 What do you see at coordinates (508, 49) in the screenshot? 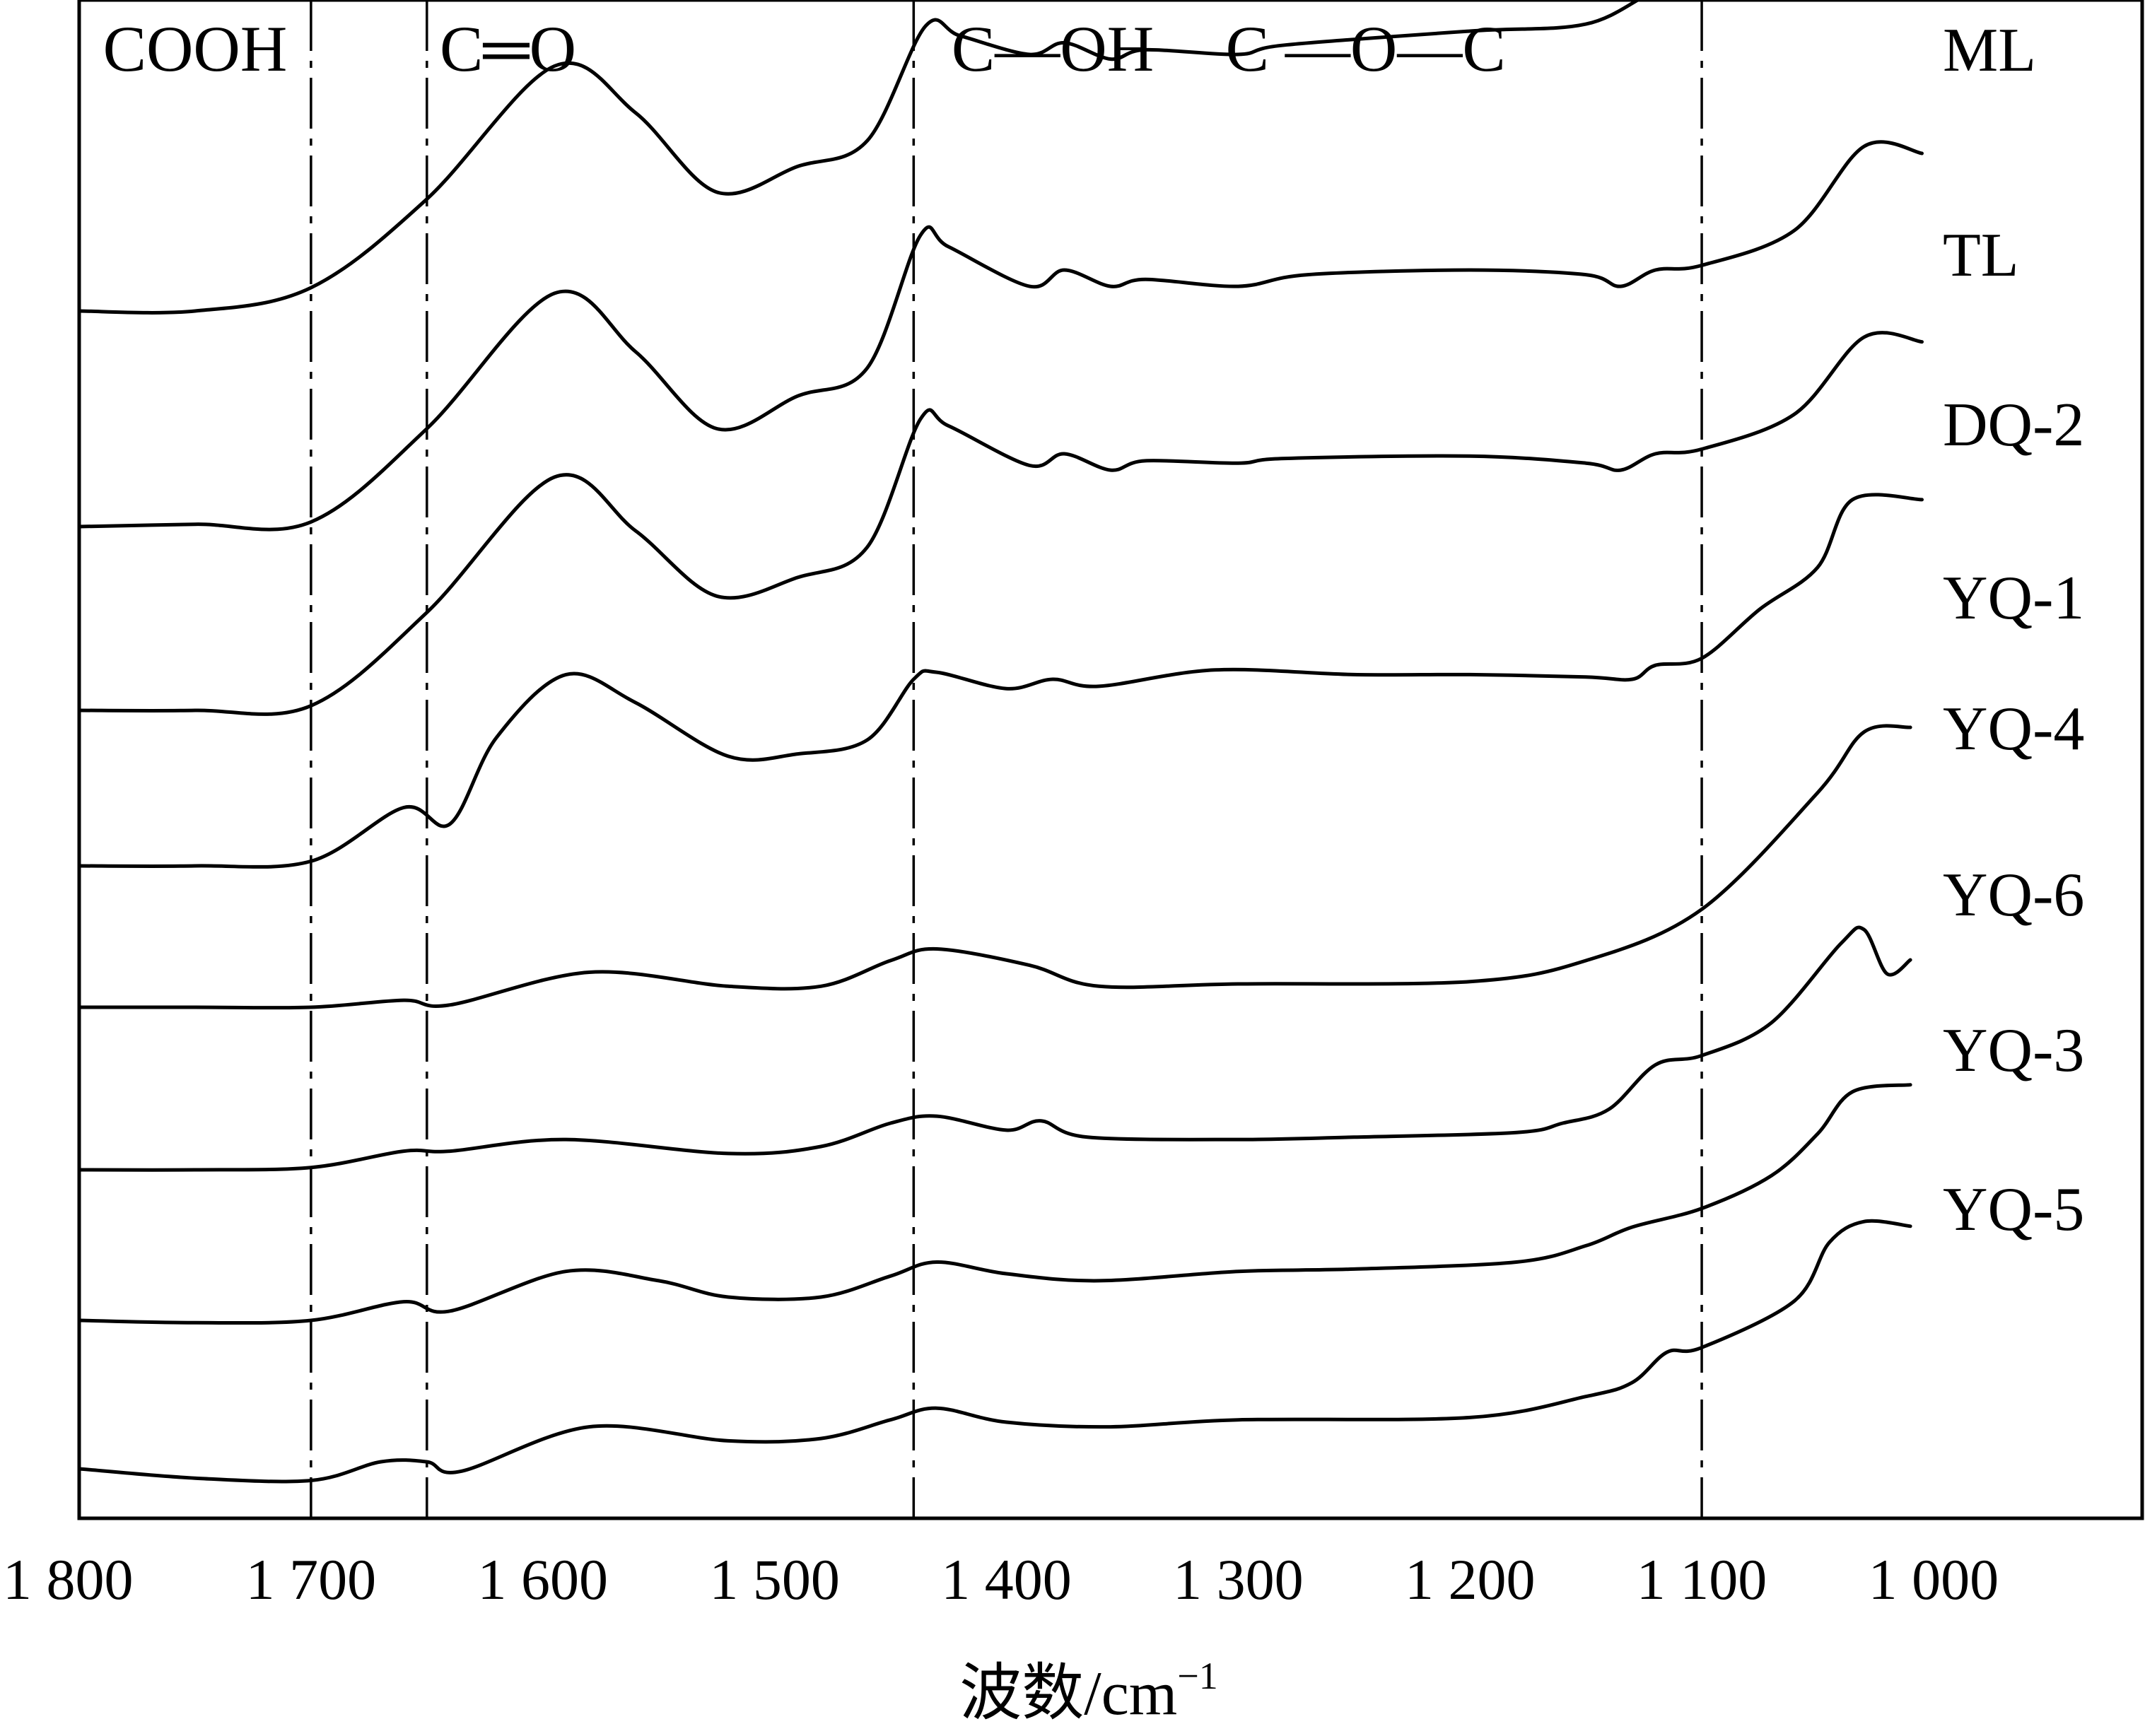
I see `band-label-carbonyl: C═O` at bounding box center [508, 49].